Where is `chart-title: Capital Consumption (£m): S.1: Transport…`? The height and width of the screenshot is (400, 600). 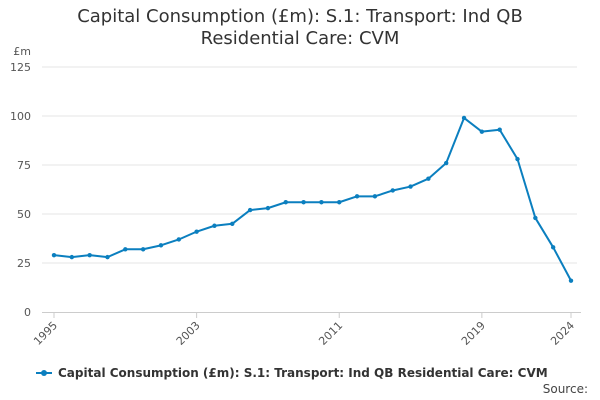
chart-title: Capital Consumption (£m): S.1: Transport… is located at coordinates (300, 28).